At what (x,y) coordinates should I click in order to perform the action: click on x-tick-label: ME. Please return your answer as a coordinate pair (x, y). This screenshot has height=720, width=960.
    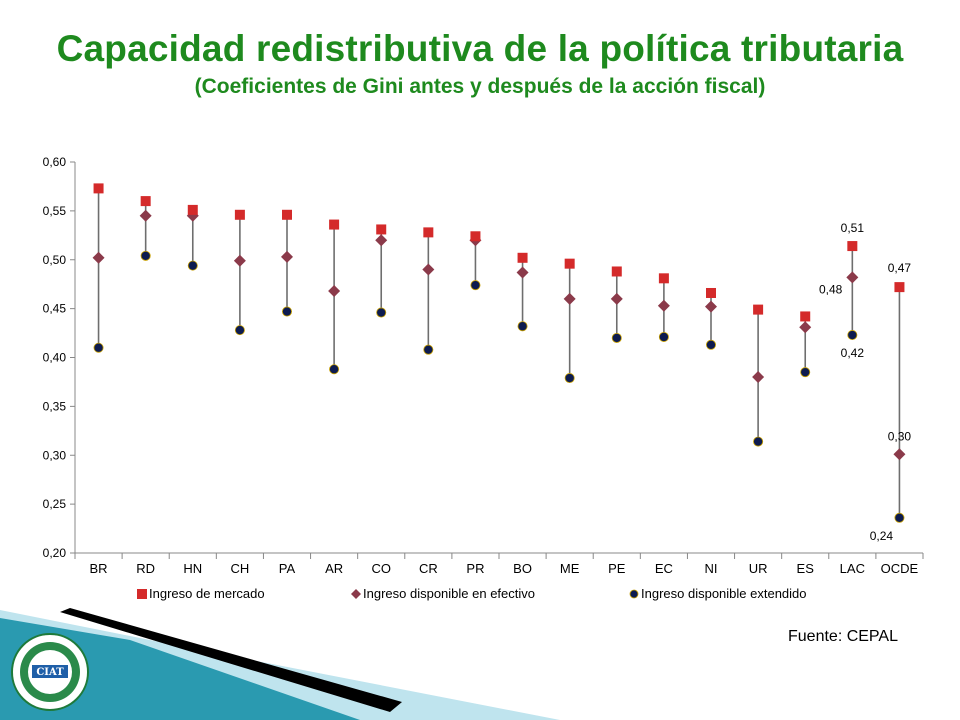
    Looking at the image, I should click on (570, 568).